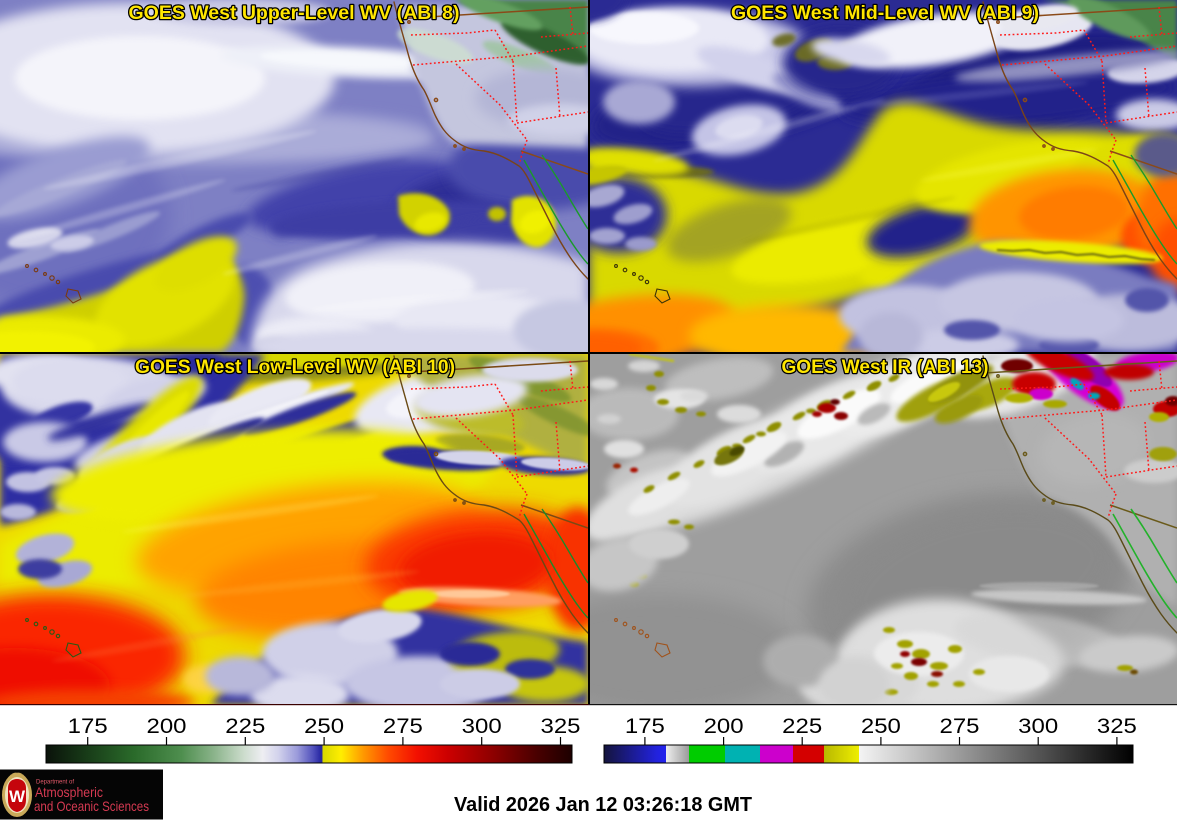  I want to click on svg-text: and Oceanic Sciences, so click(91, 806).